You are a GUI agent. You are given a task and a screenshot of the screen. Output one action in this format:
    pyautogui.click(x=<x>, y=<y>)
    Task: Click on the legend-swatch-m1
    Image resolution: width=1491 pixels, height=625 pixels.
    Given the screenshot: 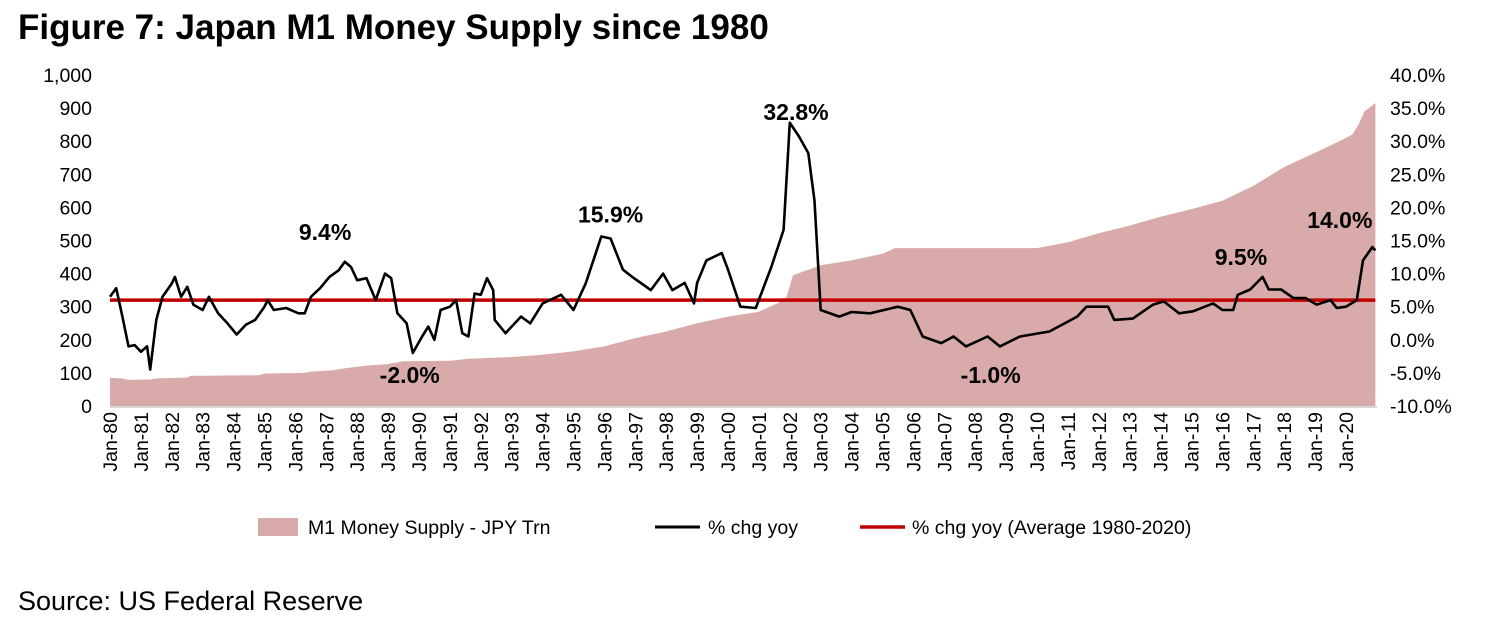 What is the action you would take?
    pyautogui.click(x=278, y=527)
    